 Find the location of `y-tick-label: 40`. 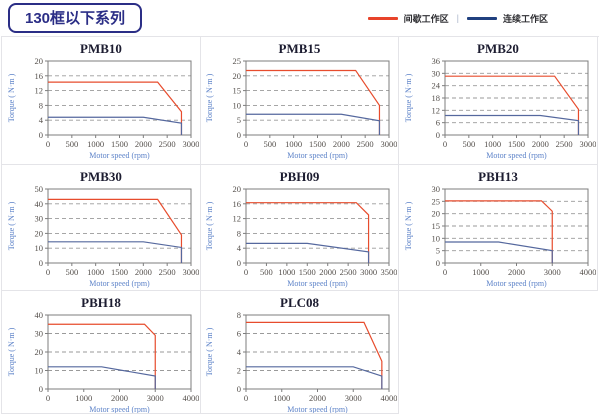

y-tick-label: 40 is located at coordinates (38, 315).